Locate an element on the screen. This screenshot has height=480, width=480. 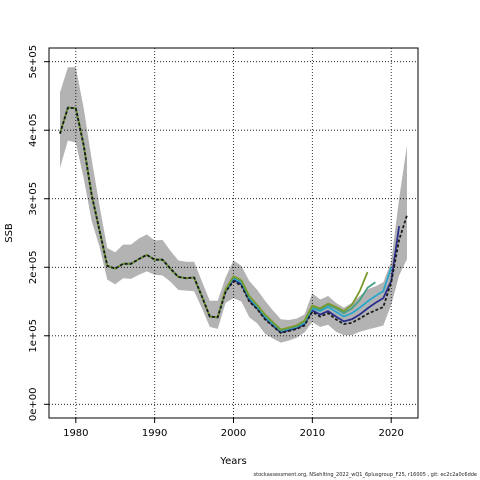
x-tick-label: 2020 is located at coordinates (390, 433).